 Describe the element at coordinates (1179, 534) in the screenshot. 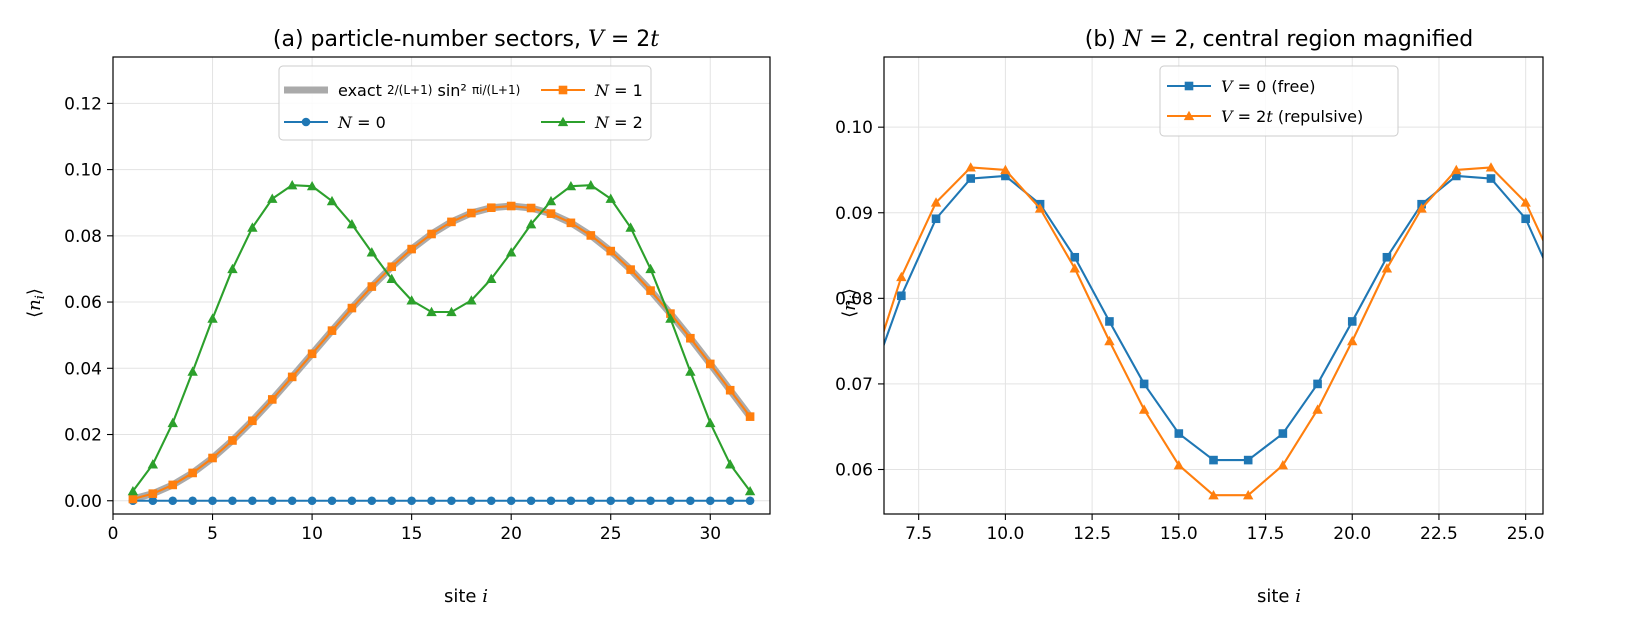

I see `x-tick-label: 15.0` at that location.